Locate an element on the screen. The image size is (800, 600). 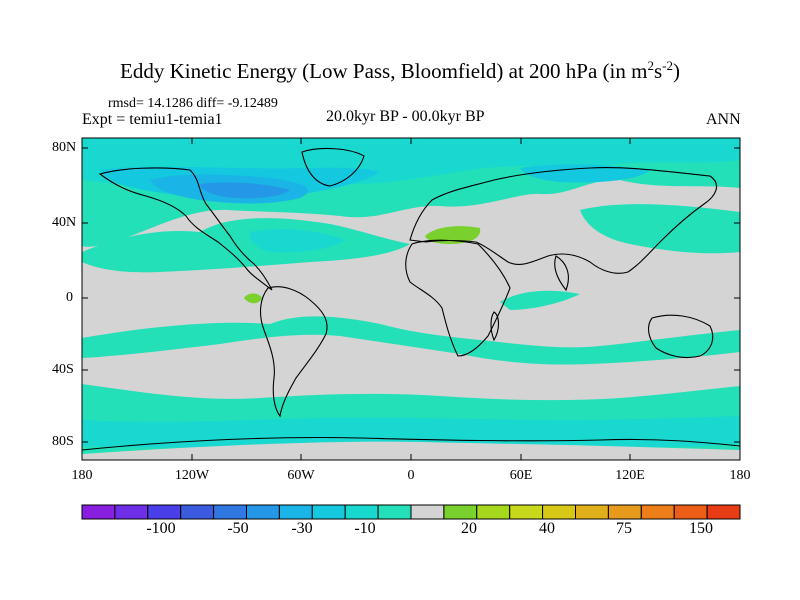
mediterranean-positive is located at coordinates (453, 235).